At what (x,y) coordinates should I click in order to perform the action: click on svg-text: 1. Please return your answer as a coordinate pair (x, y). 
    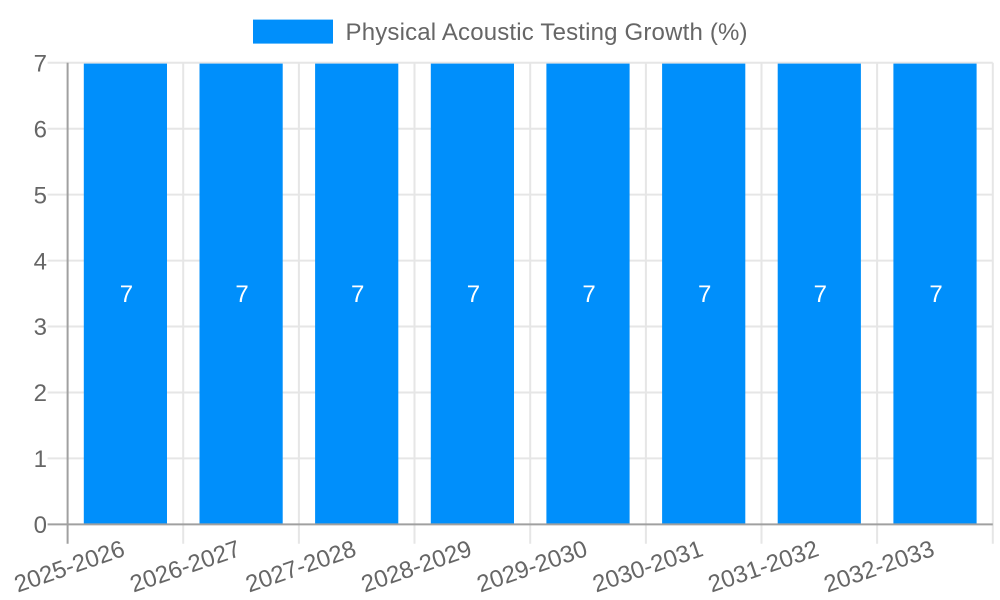
    Looking at the image, I should click on (40, 459).